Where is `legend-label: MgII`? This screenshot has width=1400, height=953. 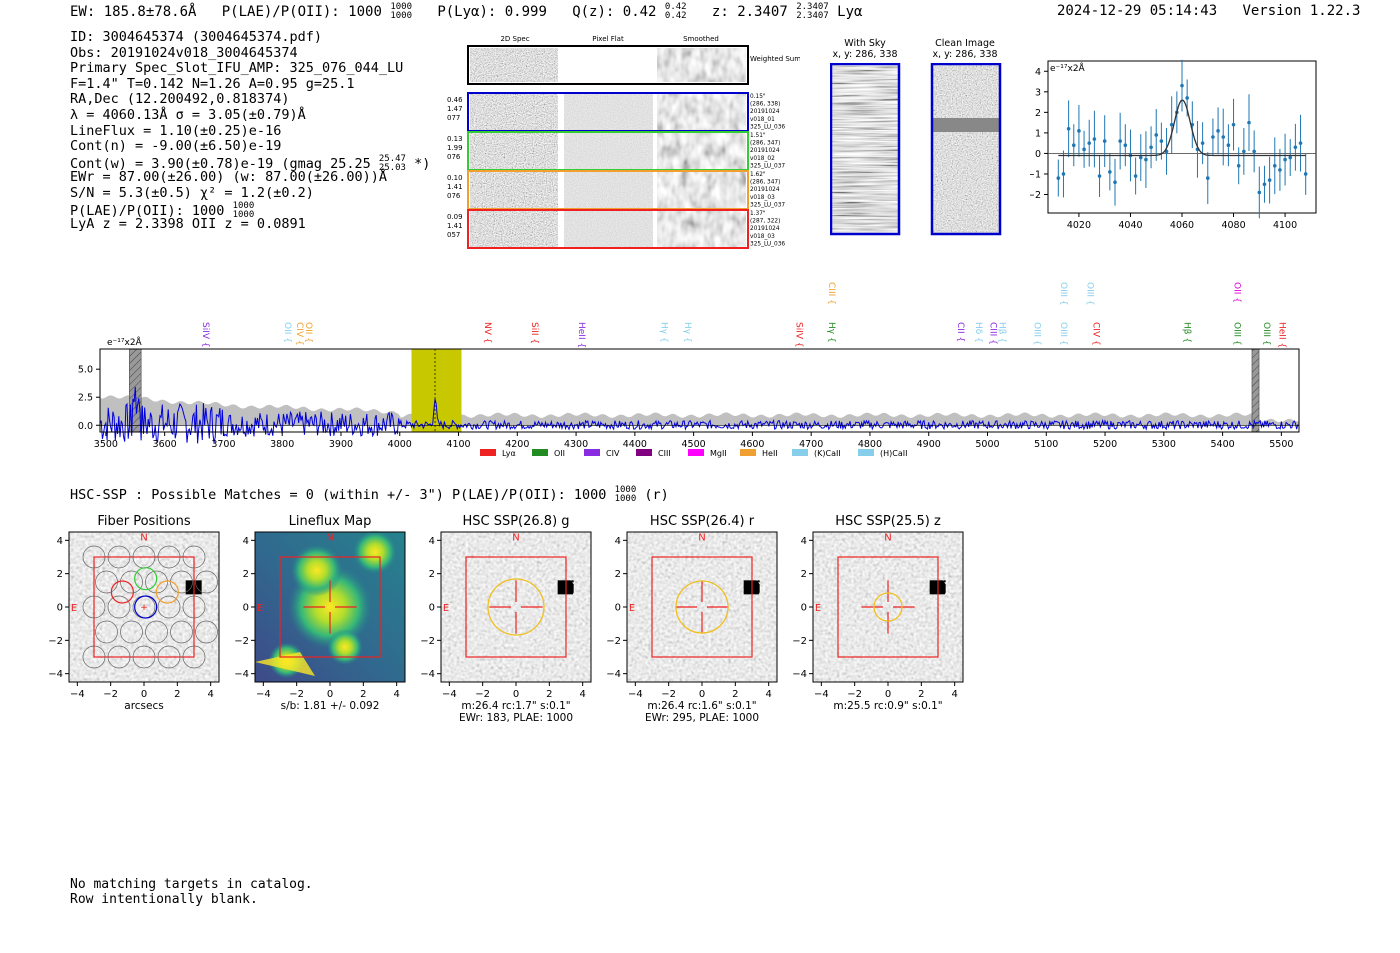
legend-label: MgII is located at coordinates (718, 453).